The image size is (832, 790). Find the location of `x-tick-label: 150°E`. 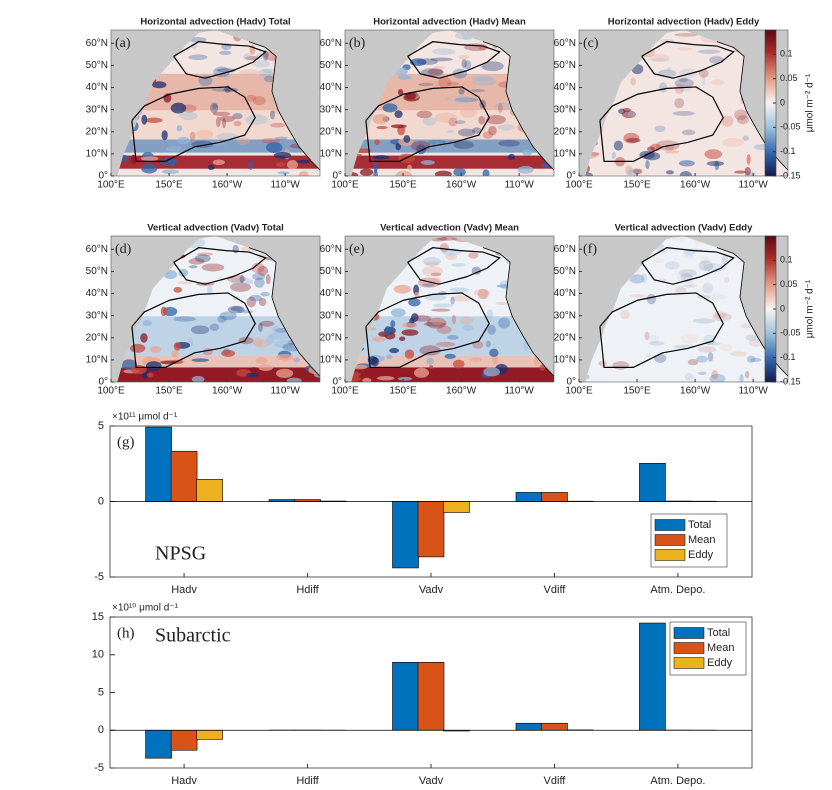

x-tick-label: 150°E is located at coordinates (403, 185).